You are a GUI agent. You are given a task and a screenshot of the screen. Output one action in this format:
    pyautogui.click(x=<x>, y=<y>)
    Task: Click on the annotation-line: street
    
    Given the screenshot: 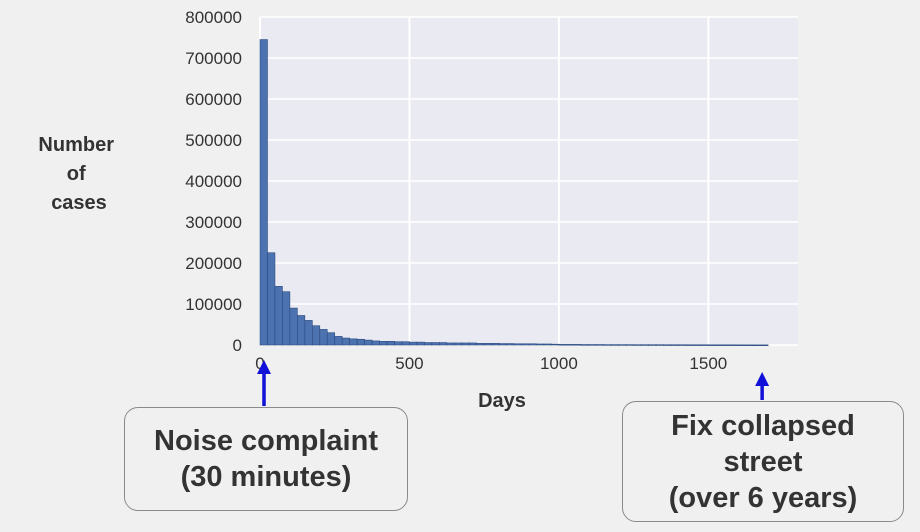 What is the action you would take?
    pyautogui.click(x=763, y=461)
    